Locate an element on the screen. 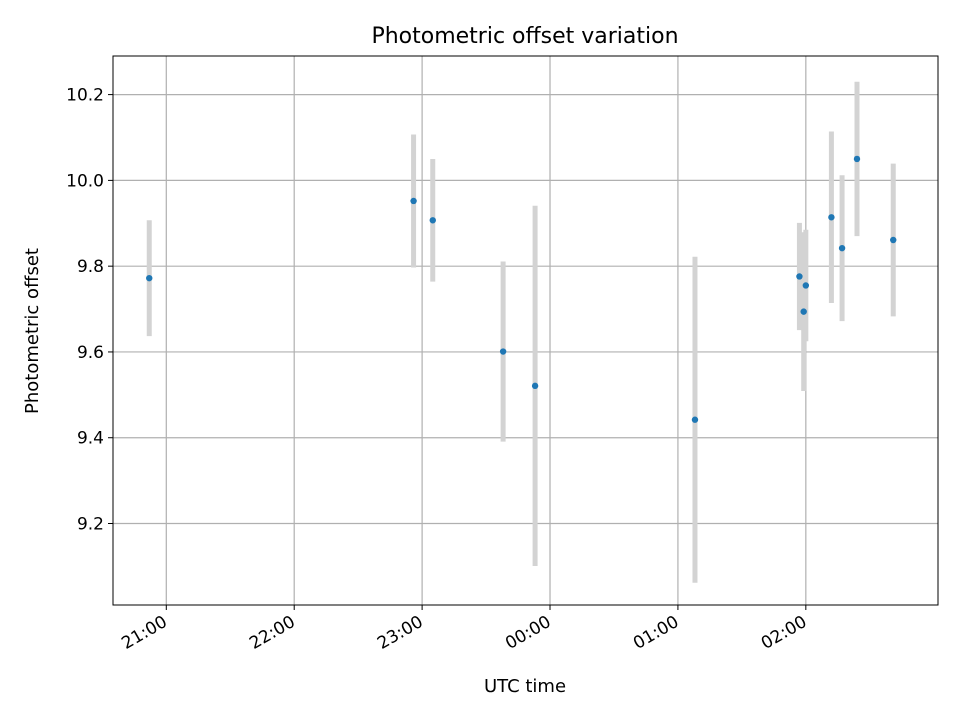 The image size is (960, 720). y-tick-label: 9.4 is located at coordinates (90, 439).